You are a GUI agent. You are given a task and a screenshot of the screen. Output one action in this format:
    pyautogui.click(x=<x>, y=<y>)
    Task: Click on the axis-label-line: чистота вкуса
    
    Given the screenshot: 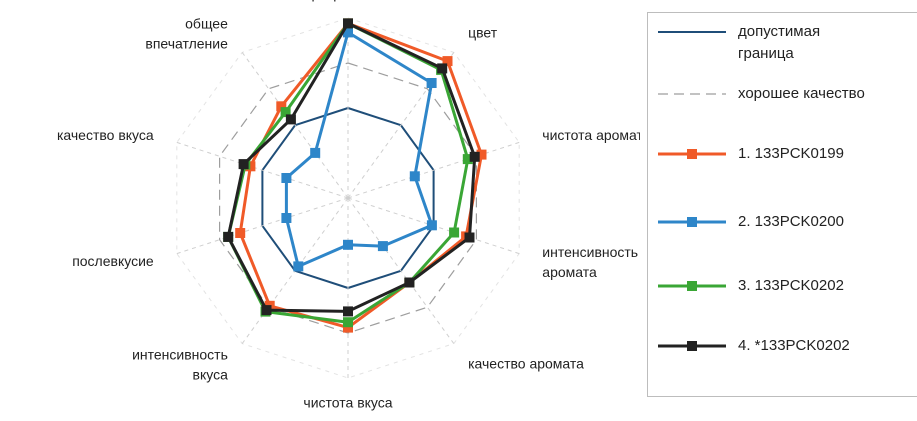 What is the action you would take?
    pyautogui.click(x=347, y=402)
    